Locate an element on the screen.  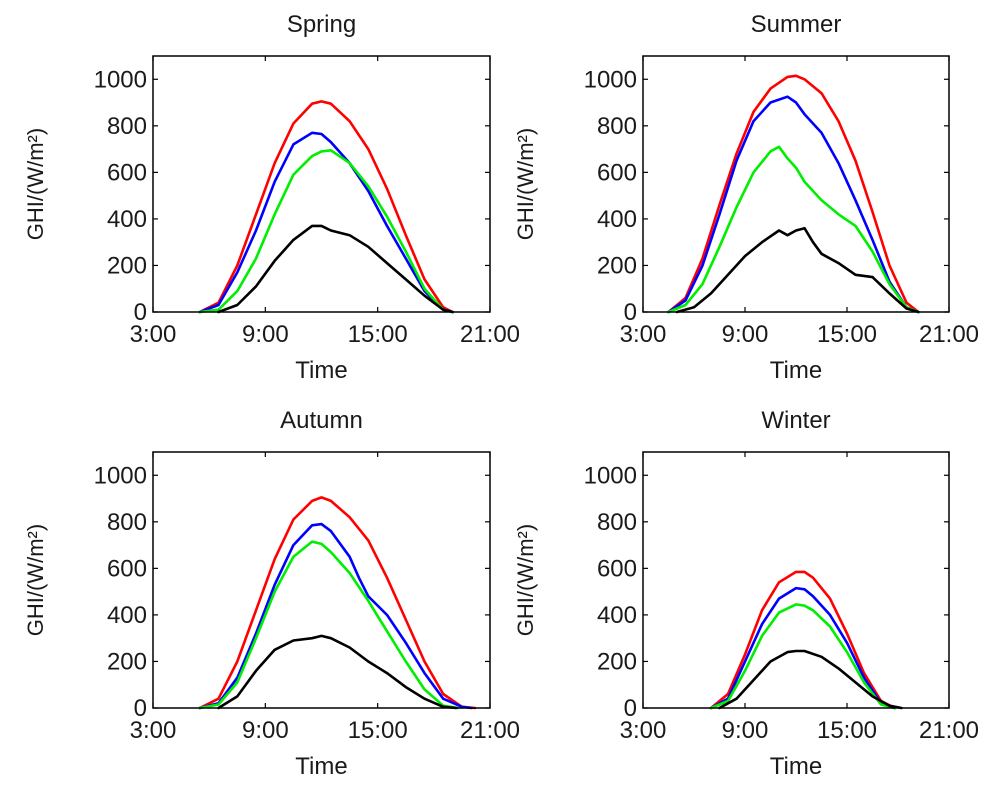
chart-title: Spring is located at coordinates (321, 24).